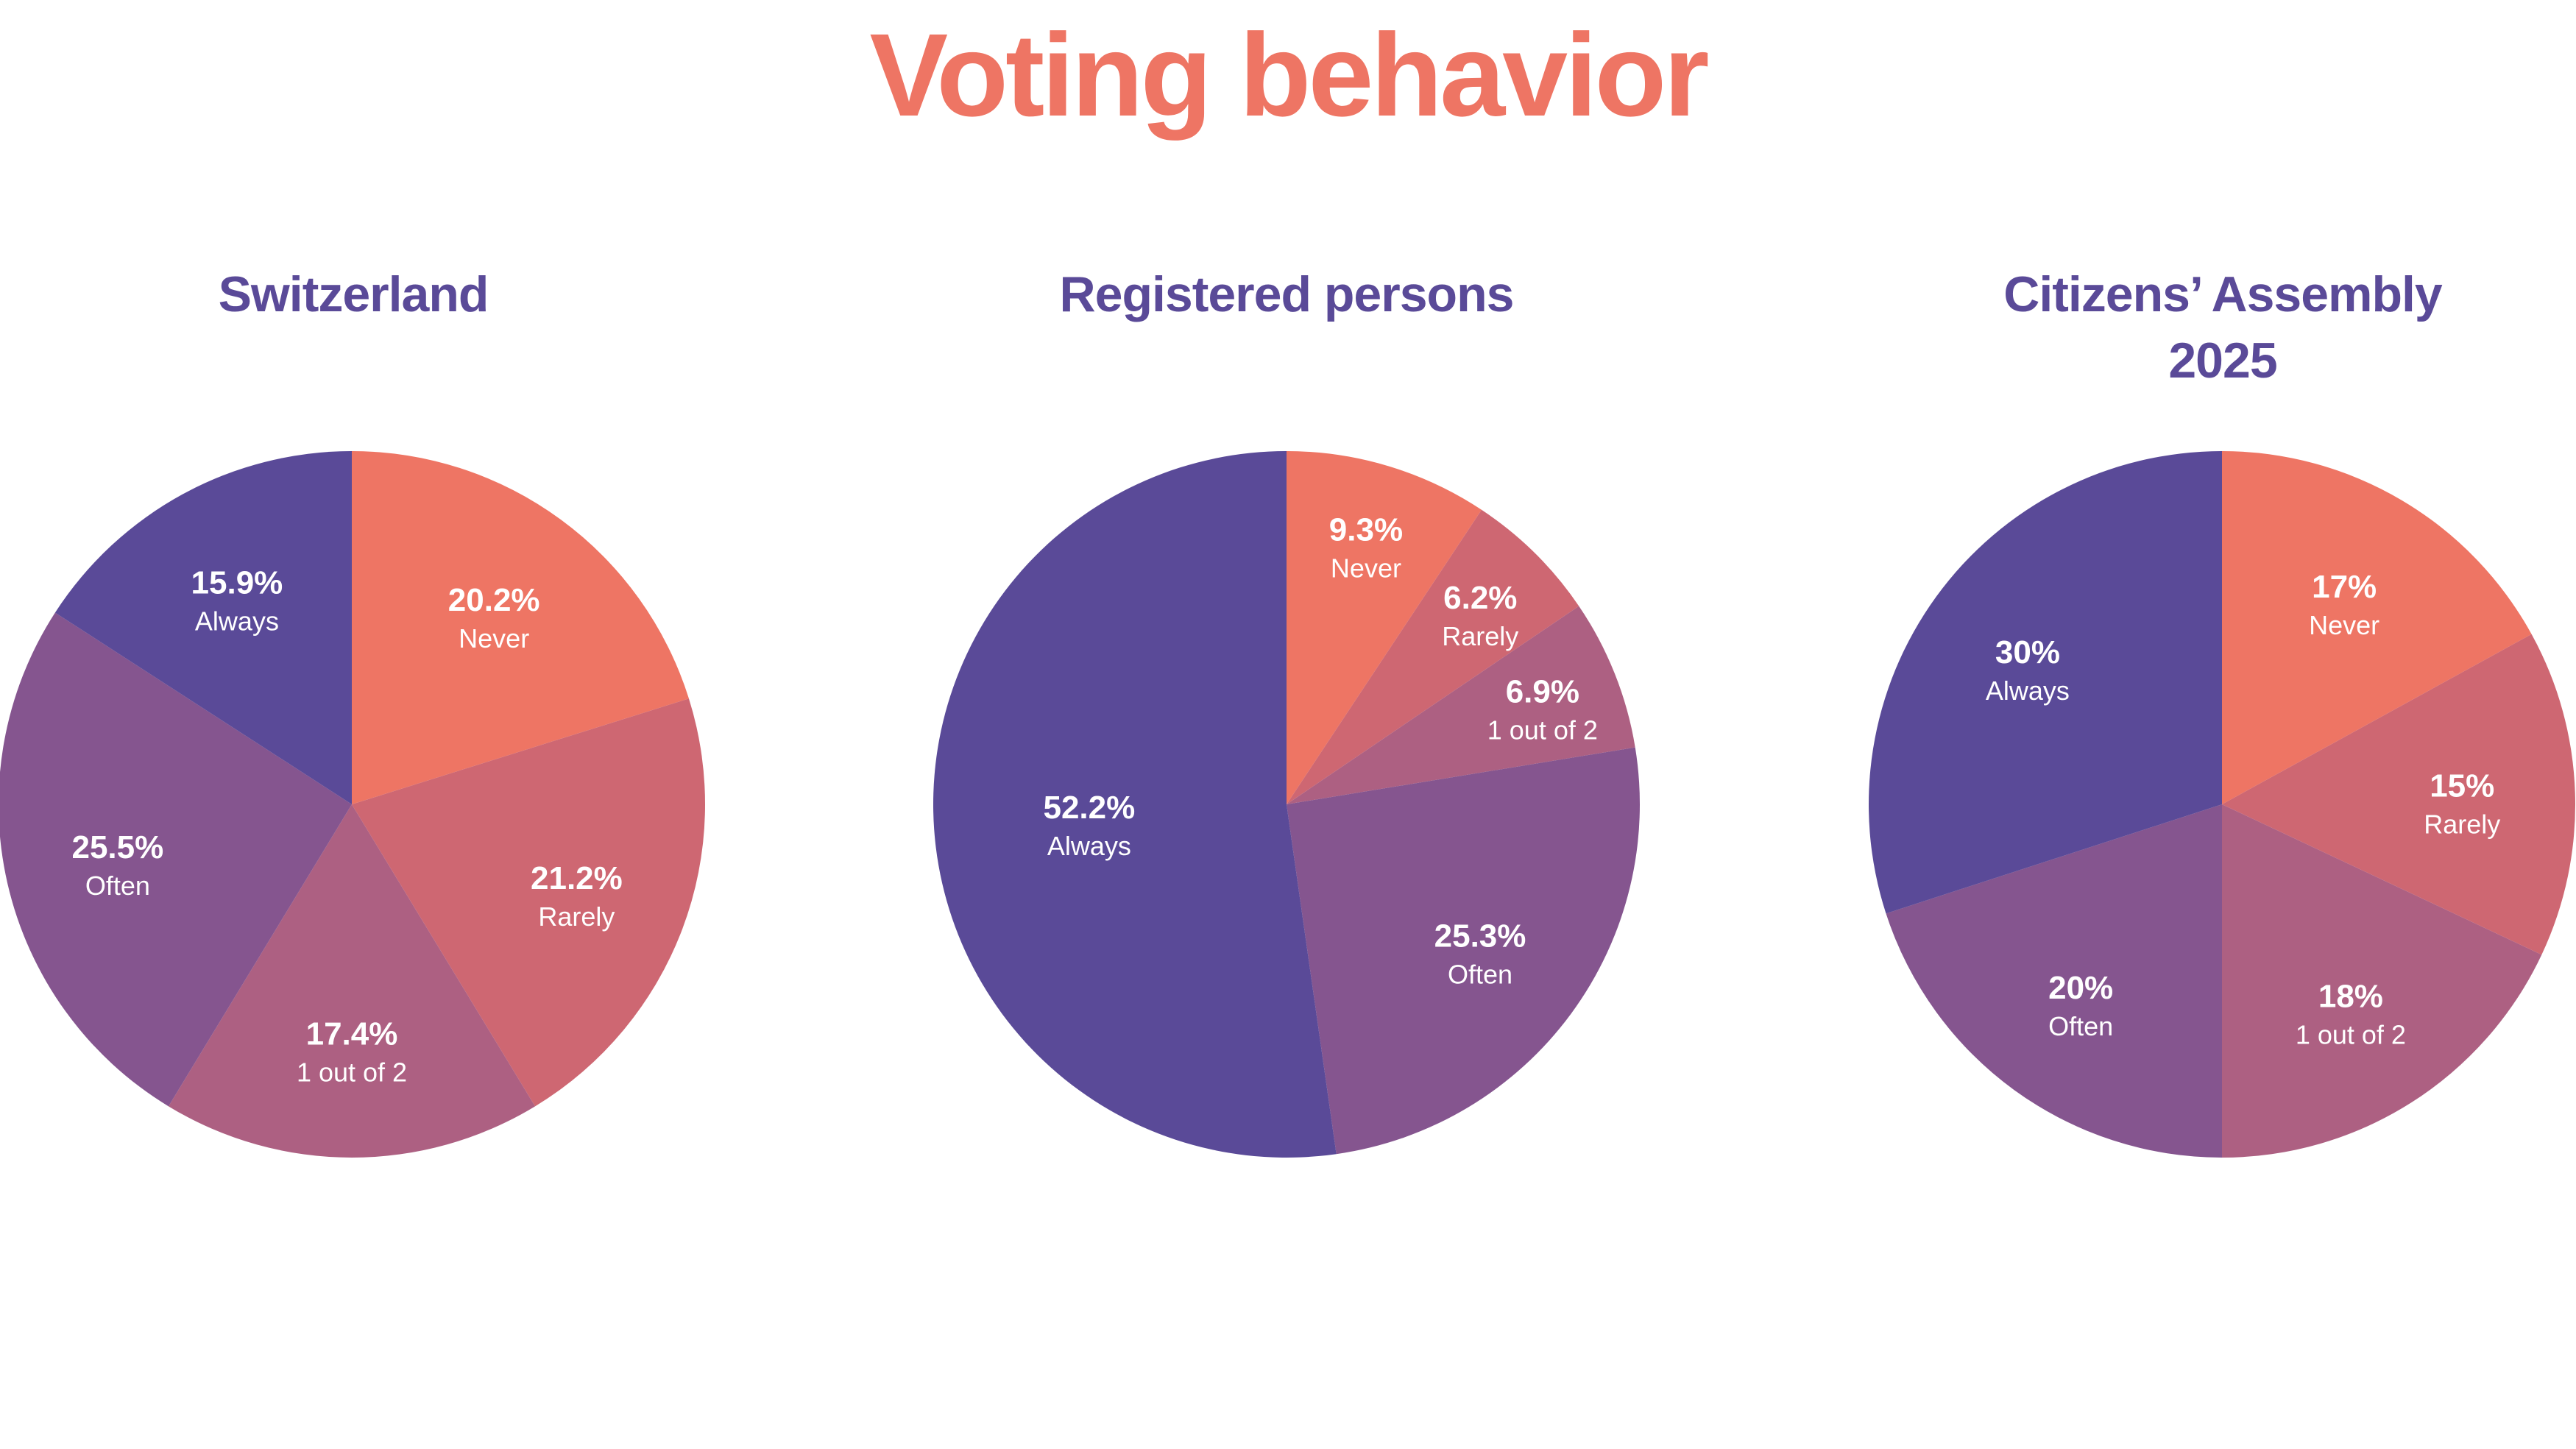  I want to click on pie-title-switzerland: Switzerland, so click(353, 294).